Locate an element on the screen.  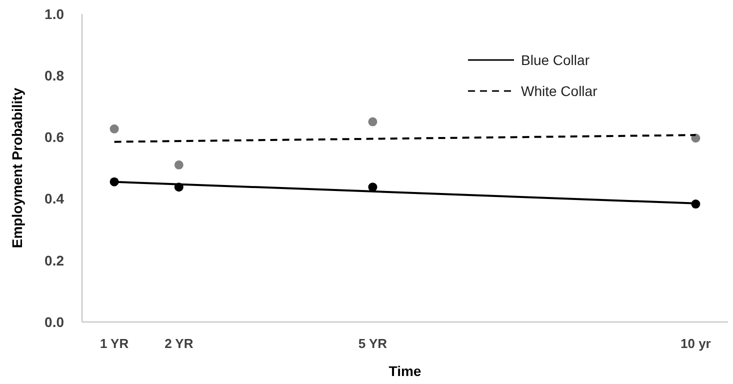
y-tick-label: 0.2 is located at coordinates (54, 260).